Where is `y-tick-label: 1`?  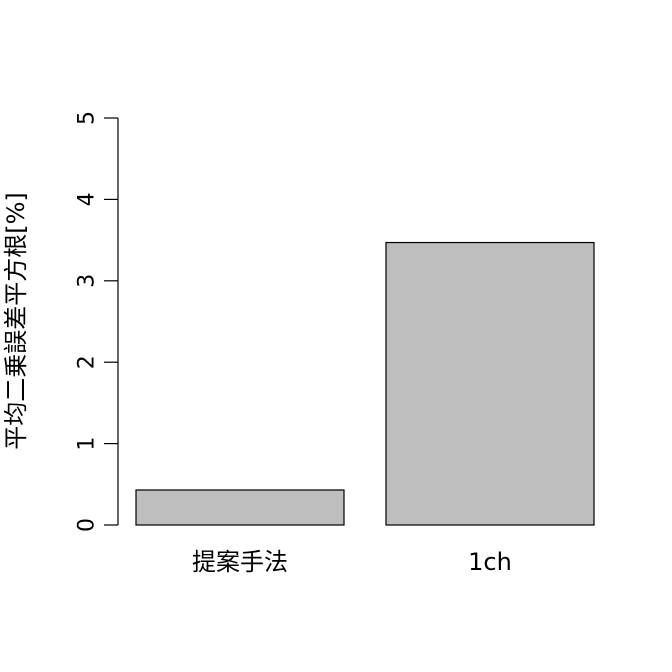
y-tick-label: 1 is located at coordinates (87, 444).